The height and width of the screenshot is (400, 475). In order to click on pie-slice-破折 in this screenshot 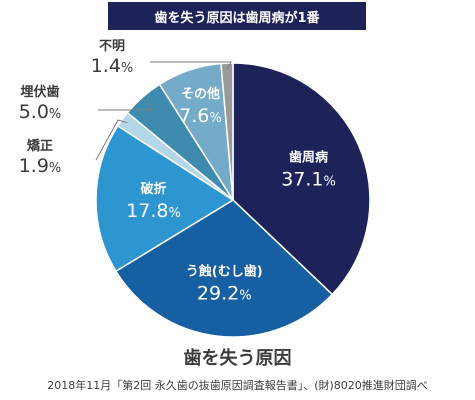, I will do `click(165, 198)`.